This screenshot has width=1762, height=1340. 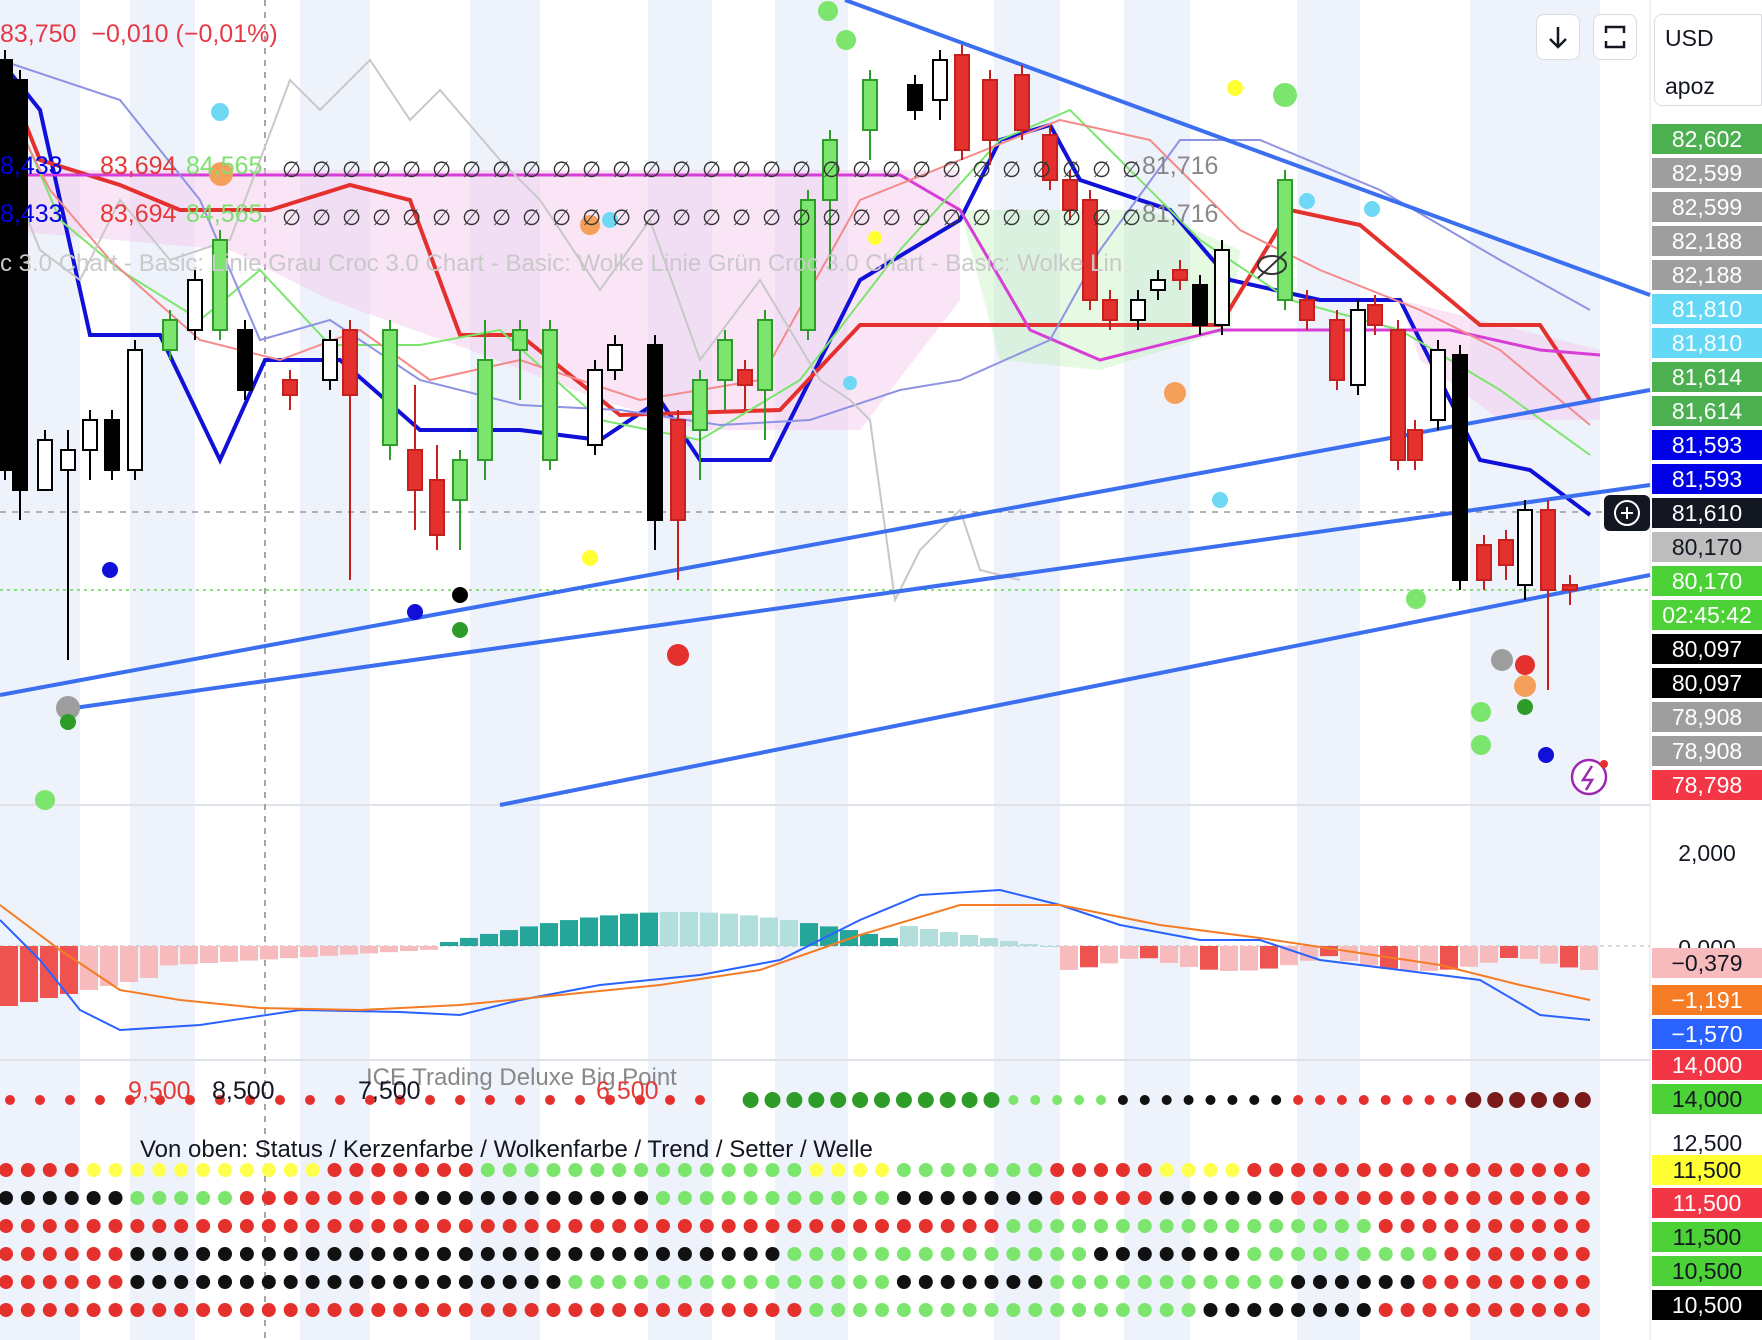 I want to click on session-band, so click(x=1535, y=670).